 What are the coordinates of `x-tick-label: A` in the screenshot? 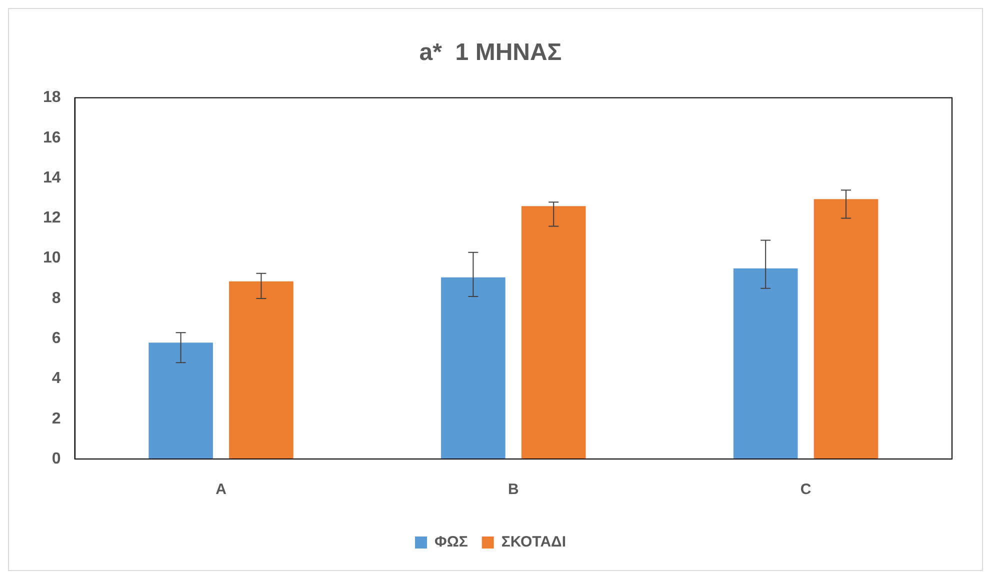 It's located at (221, 489).